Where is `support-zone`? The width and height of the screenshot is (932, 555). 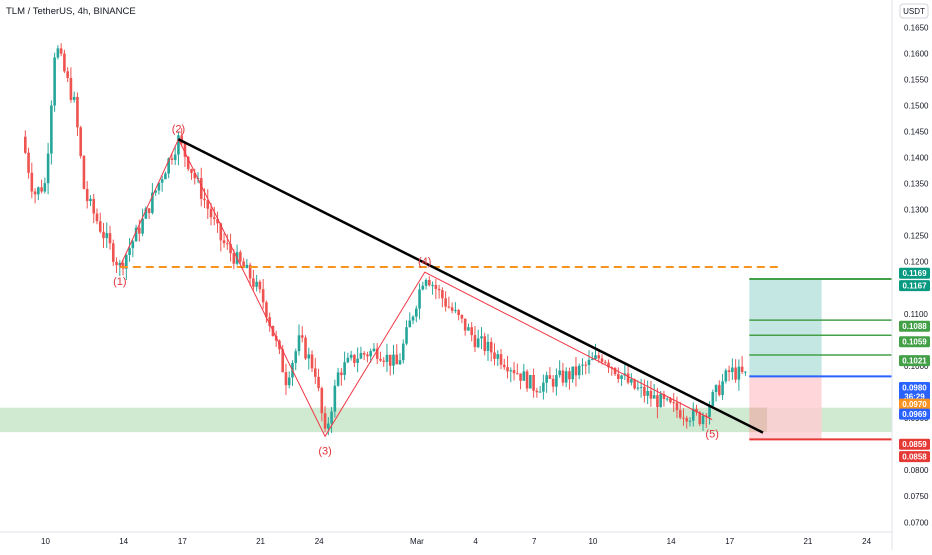 support-zone is located at coordinates (446, 420).